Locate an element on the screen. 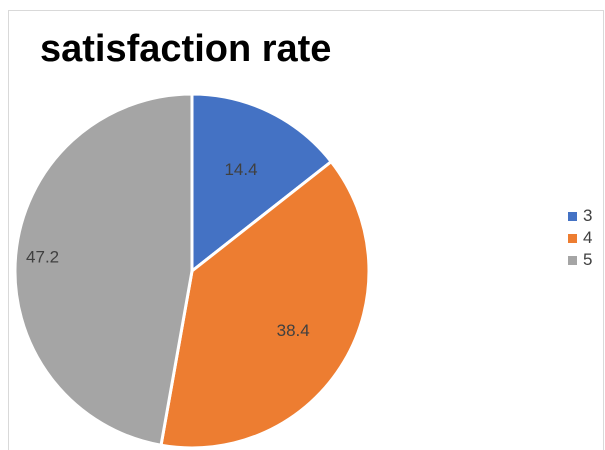 The height and width of the screenshot is (450, 605). legend-item-5: 5 is located at coordinates (580, 260).